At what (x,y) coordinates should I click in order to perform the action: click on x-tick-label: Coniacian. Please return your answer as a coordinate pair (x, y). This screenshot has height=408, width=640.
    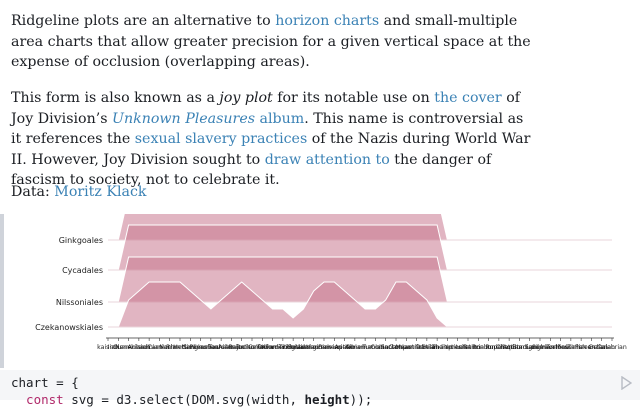
    Looking at the image, I should click on (386, 347).